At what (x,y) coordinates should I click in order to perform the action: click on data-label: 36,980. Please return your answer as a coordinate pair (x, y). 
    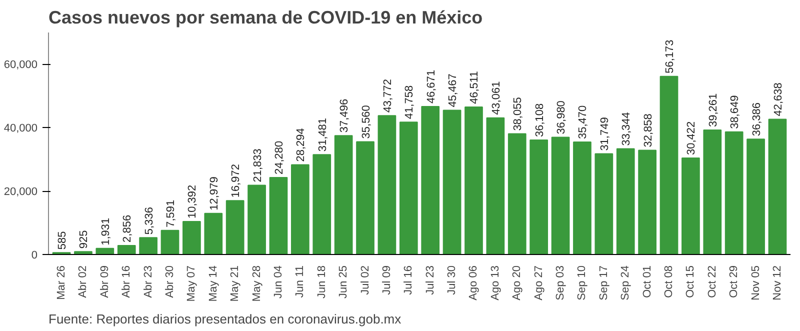
    Looking at the image, I should click on (562, 117).